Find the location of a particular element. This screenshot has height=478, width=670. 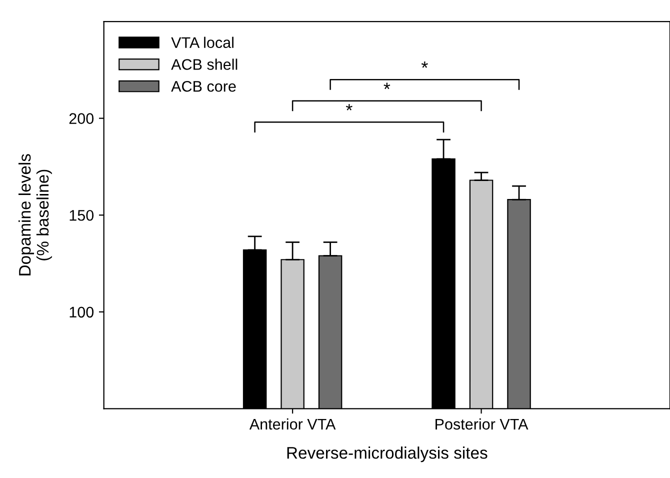

y-tick-label: 100 is located at coordinates (82, 312).